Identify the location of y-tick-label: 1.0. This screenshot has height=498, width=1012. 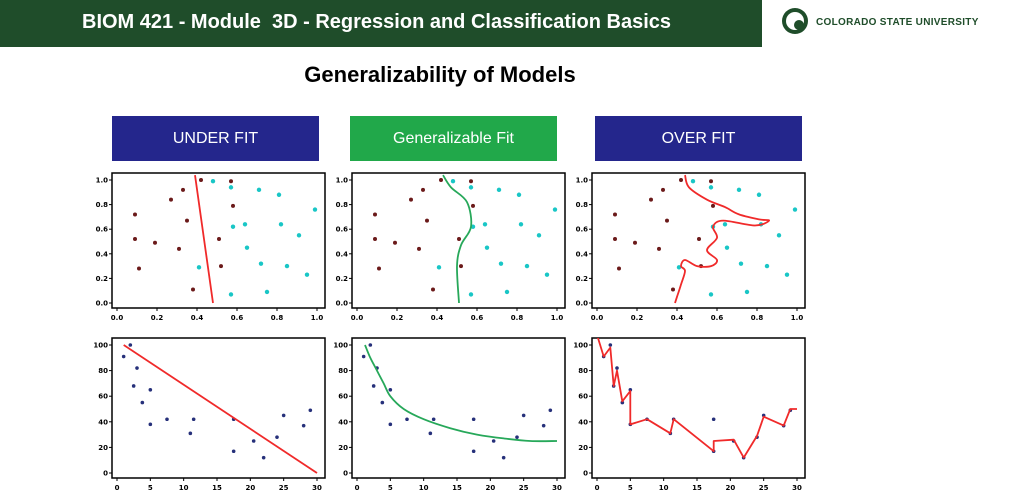
(342, 181).